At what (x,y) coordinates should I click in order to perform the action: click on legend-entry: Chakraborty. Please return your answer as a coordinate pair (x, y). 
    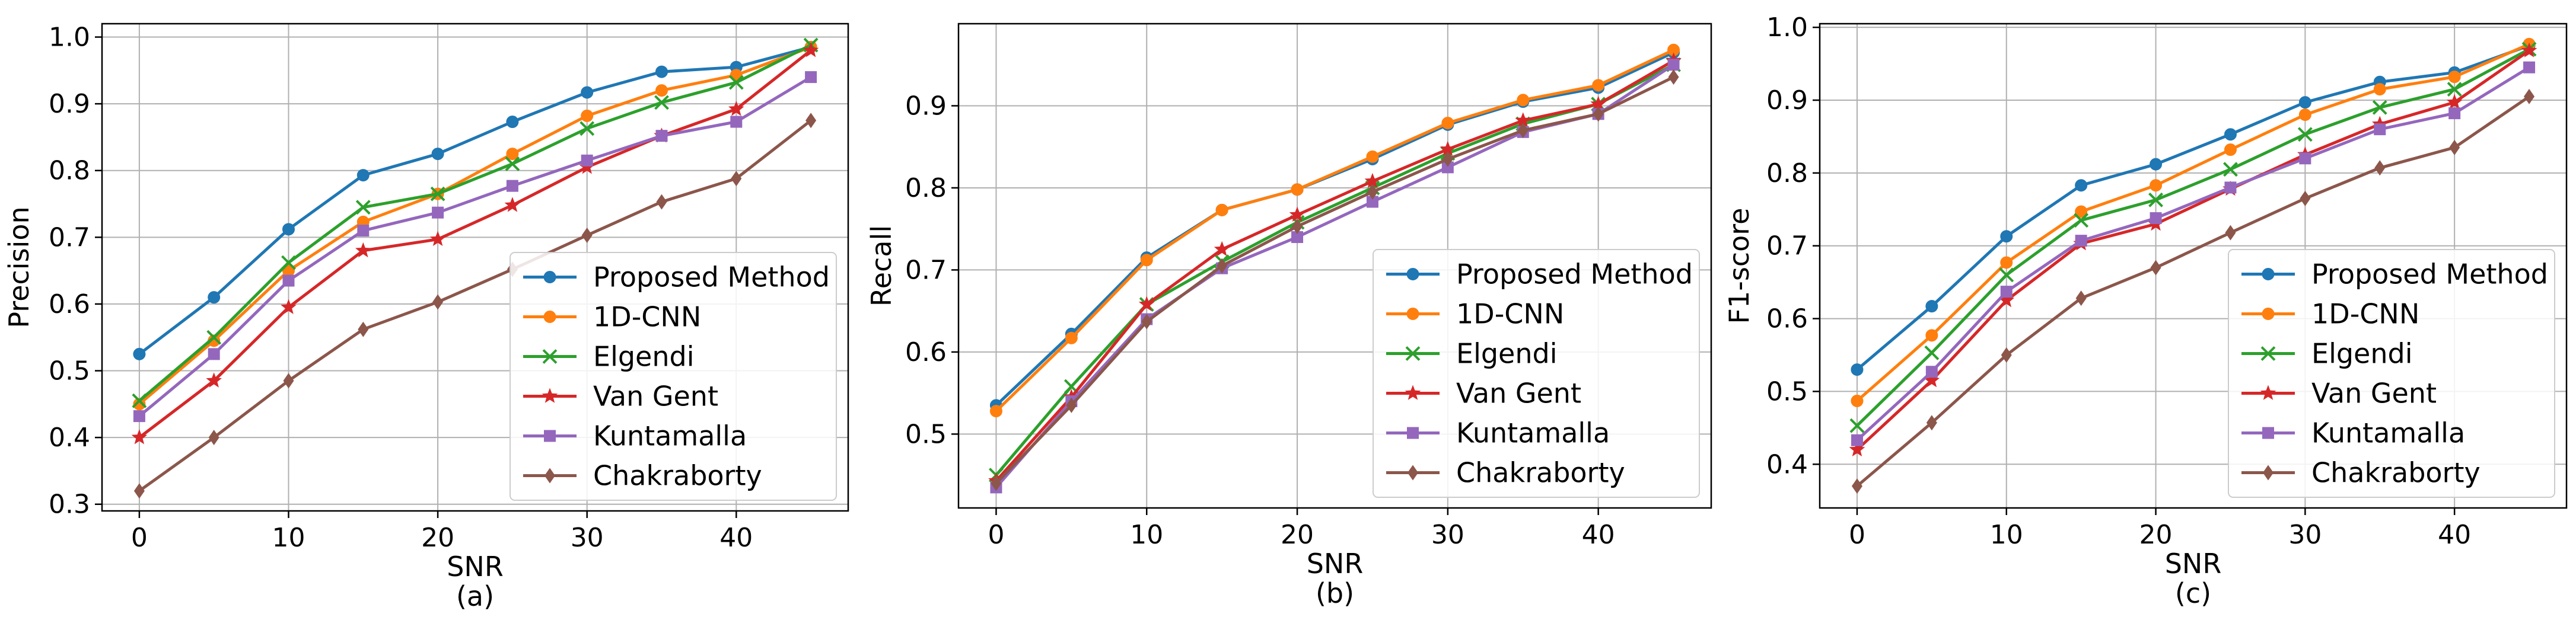
    Looking at the image, I should click on (1505, 473).